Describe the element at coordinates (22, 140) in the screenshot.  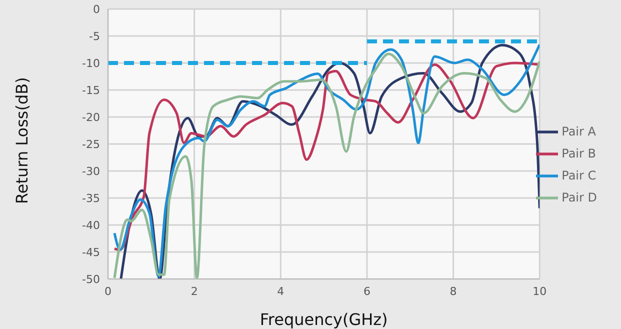
I see `y-axis-title: Return Loss(dB)` at that location.